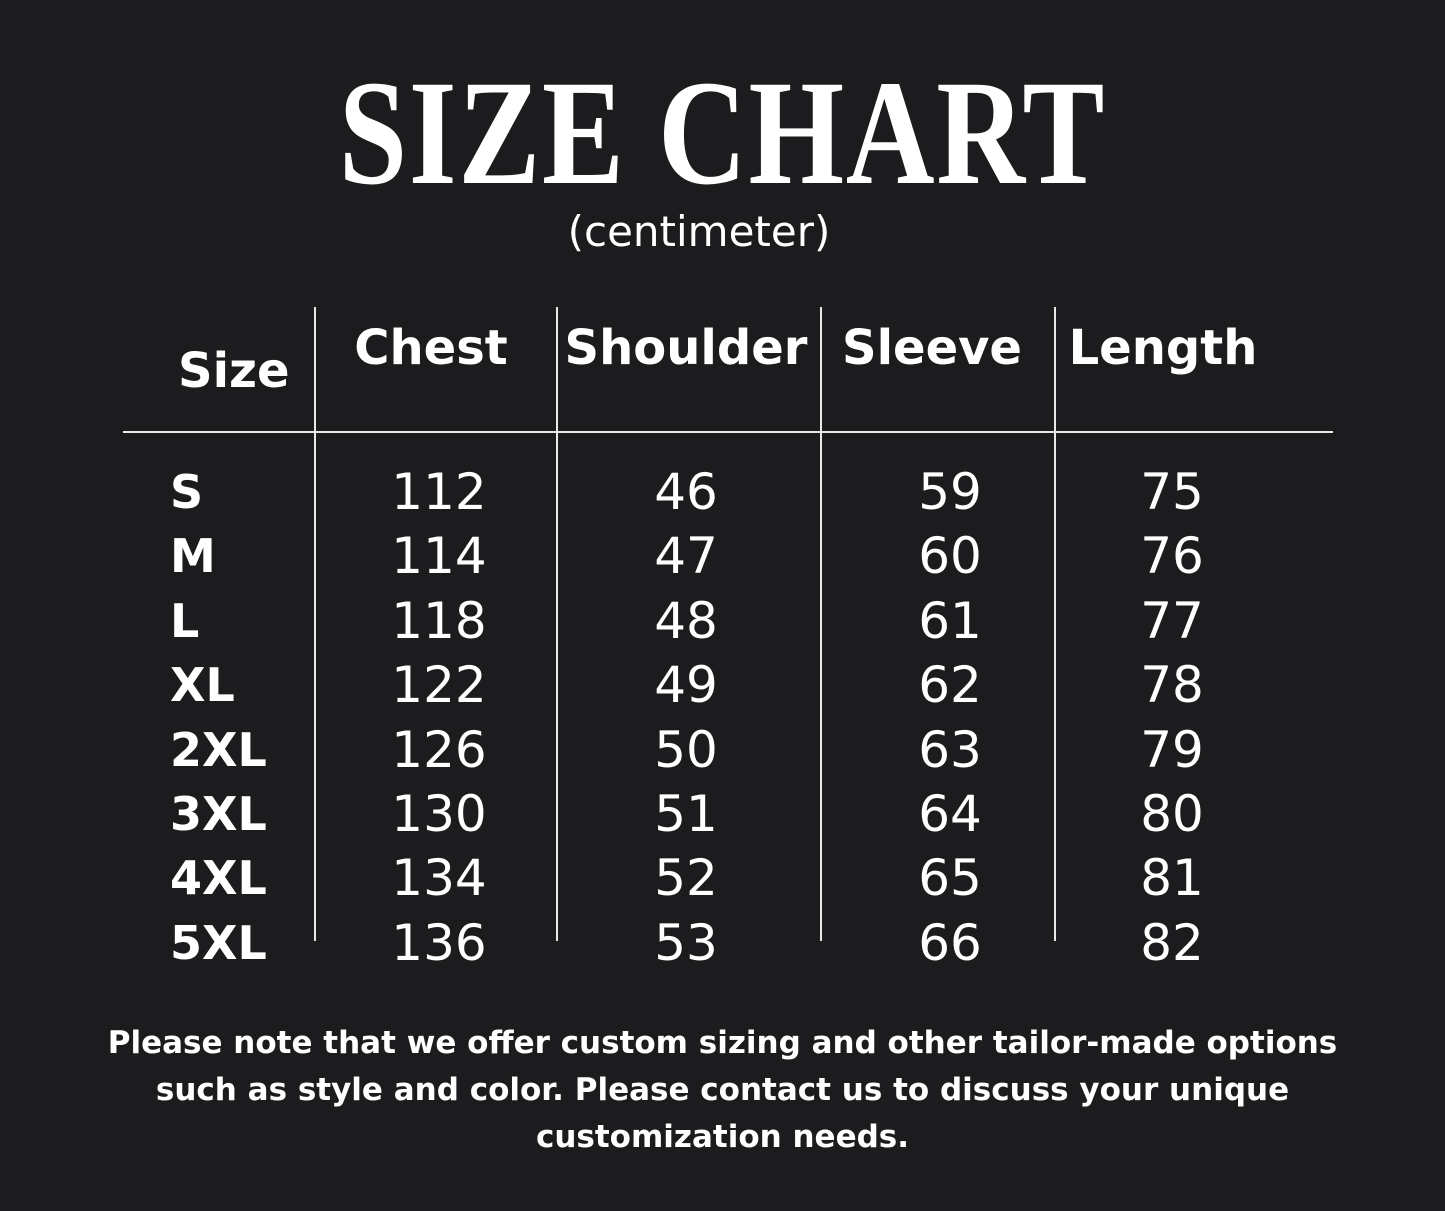 This screenshot has height=1211, width=1445. I want to click on size-label: 3XL, so click(218, 814).